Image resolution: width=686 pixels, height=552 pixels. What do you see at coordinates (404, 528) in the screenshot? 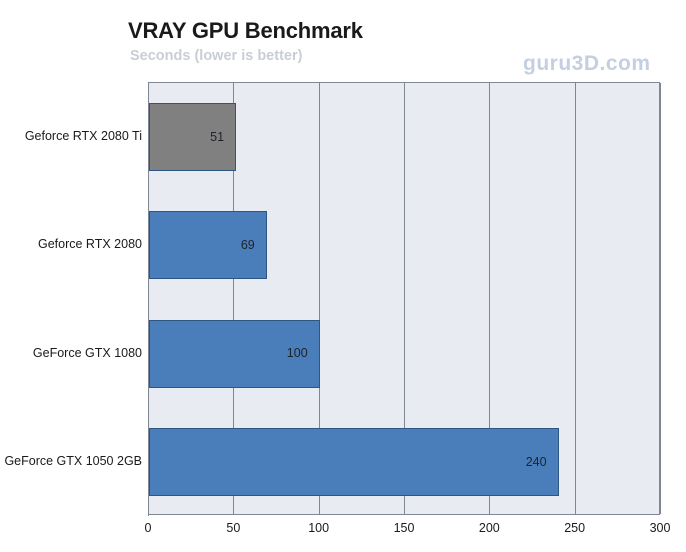
I see `x-tick-150: 150` at bounding box center [404, 528].